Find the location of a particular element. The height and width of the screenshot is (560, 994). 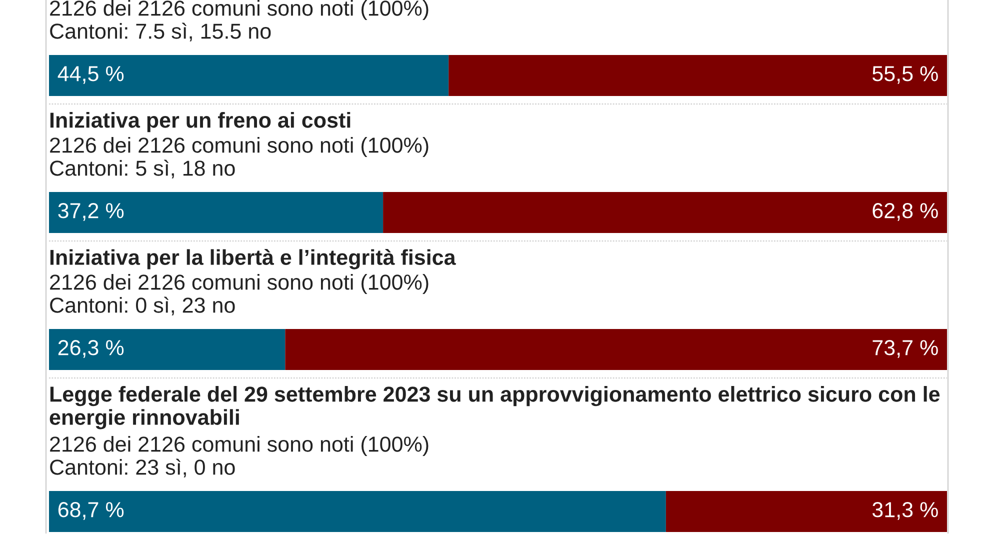

chart-title: Iniziativa per un freno ai costi is located at coordinates (200, 122).